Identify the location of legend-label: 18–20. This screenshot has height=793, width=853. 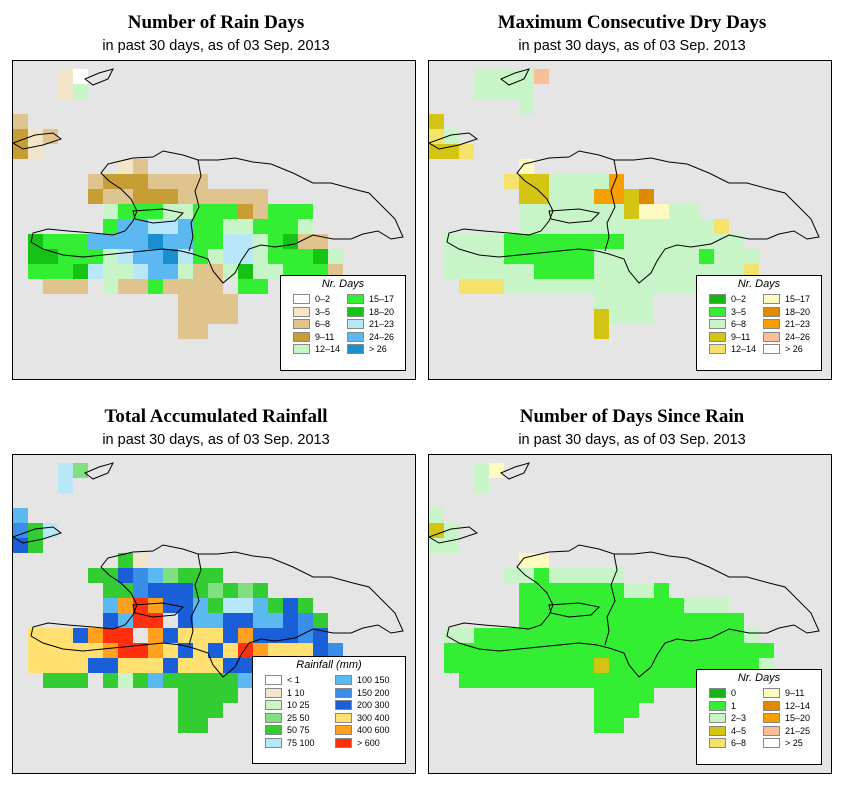
(382, 311).